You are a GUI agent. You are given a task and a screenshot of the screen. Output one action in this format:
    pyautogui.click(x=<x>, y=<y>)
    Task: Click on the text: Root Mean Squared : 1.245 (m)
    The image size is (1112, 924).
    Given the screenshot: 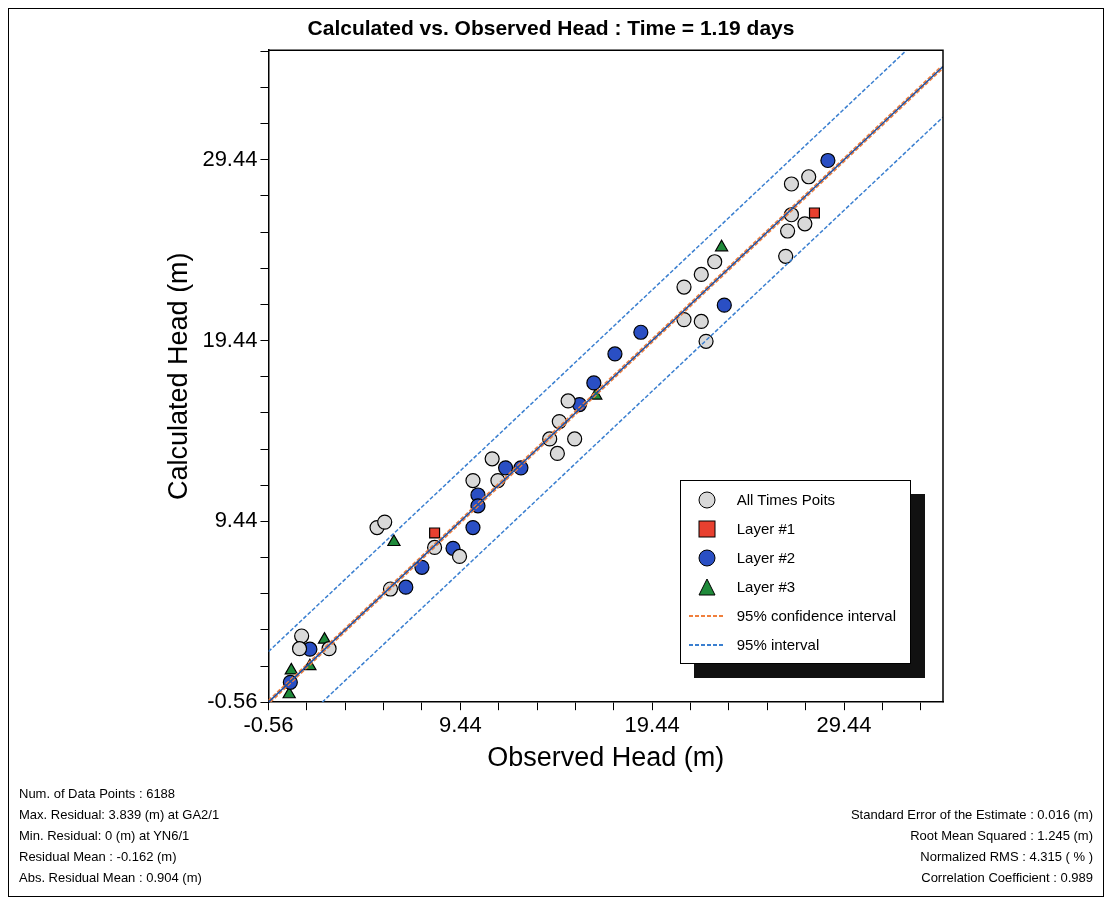 What is the action you would take?
    pyautogui.click(x=1001, y=836)
    